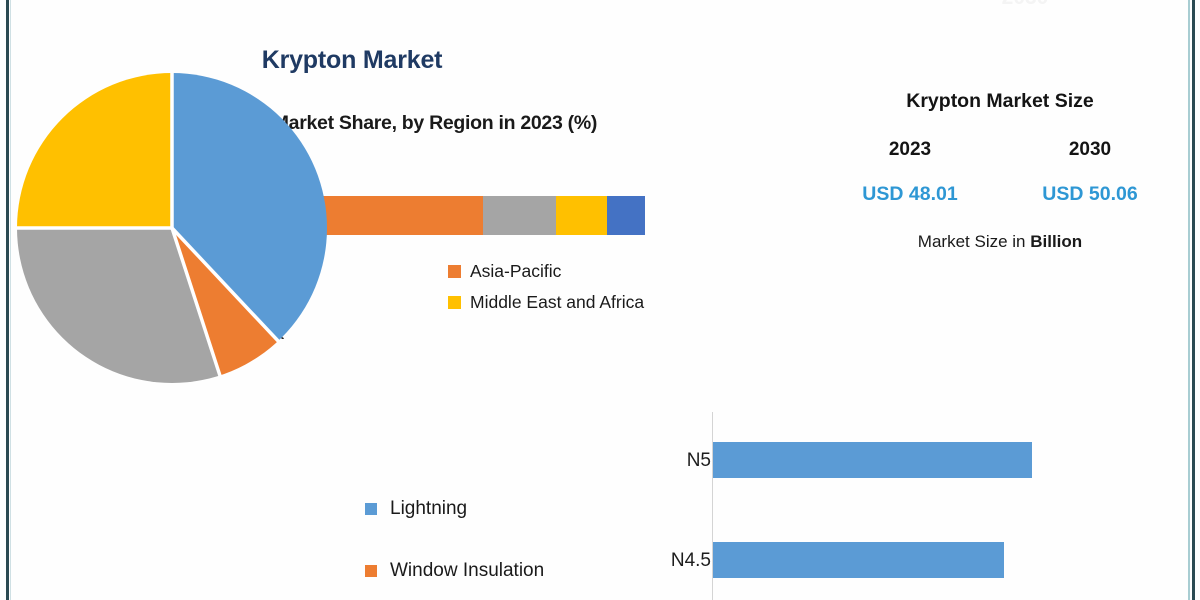 The width and height of the screenshot is (1200, 600). I want to click on frame-border-left, so click(7, 300).